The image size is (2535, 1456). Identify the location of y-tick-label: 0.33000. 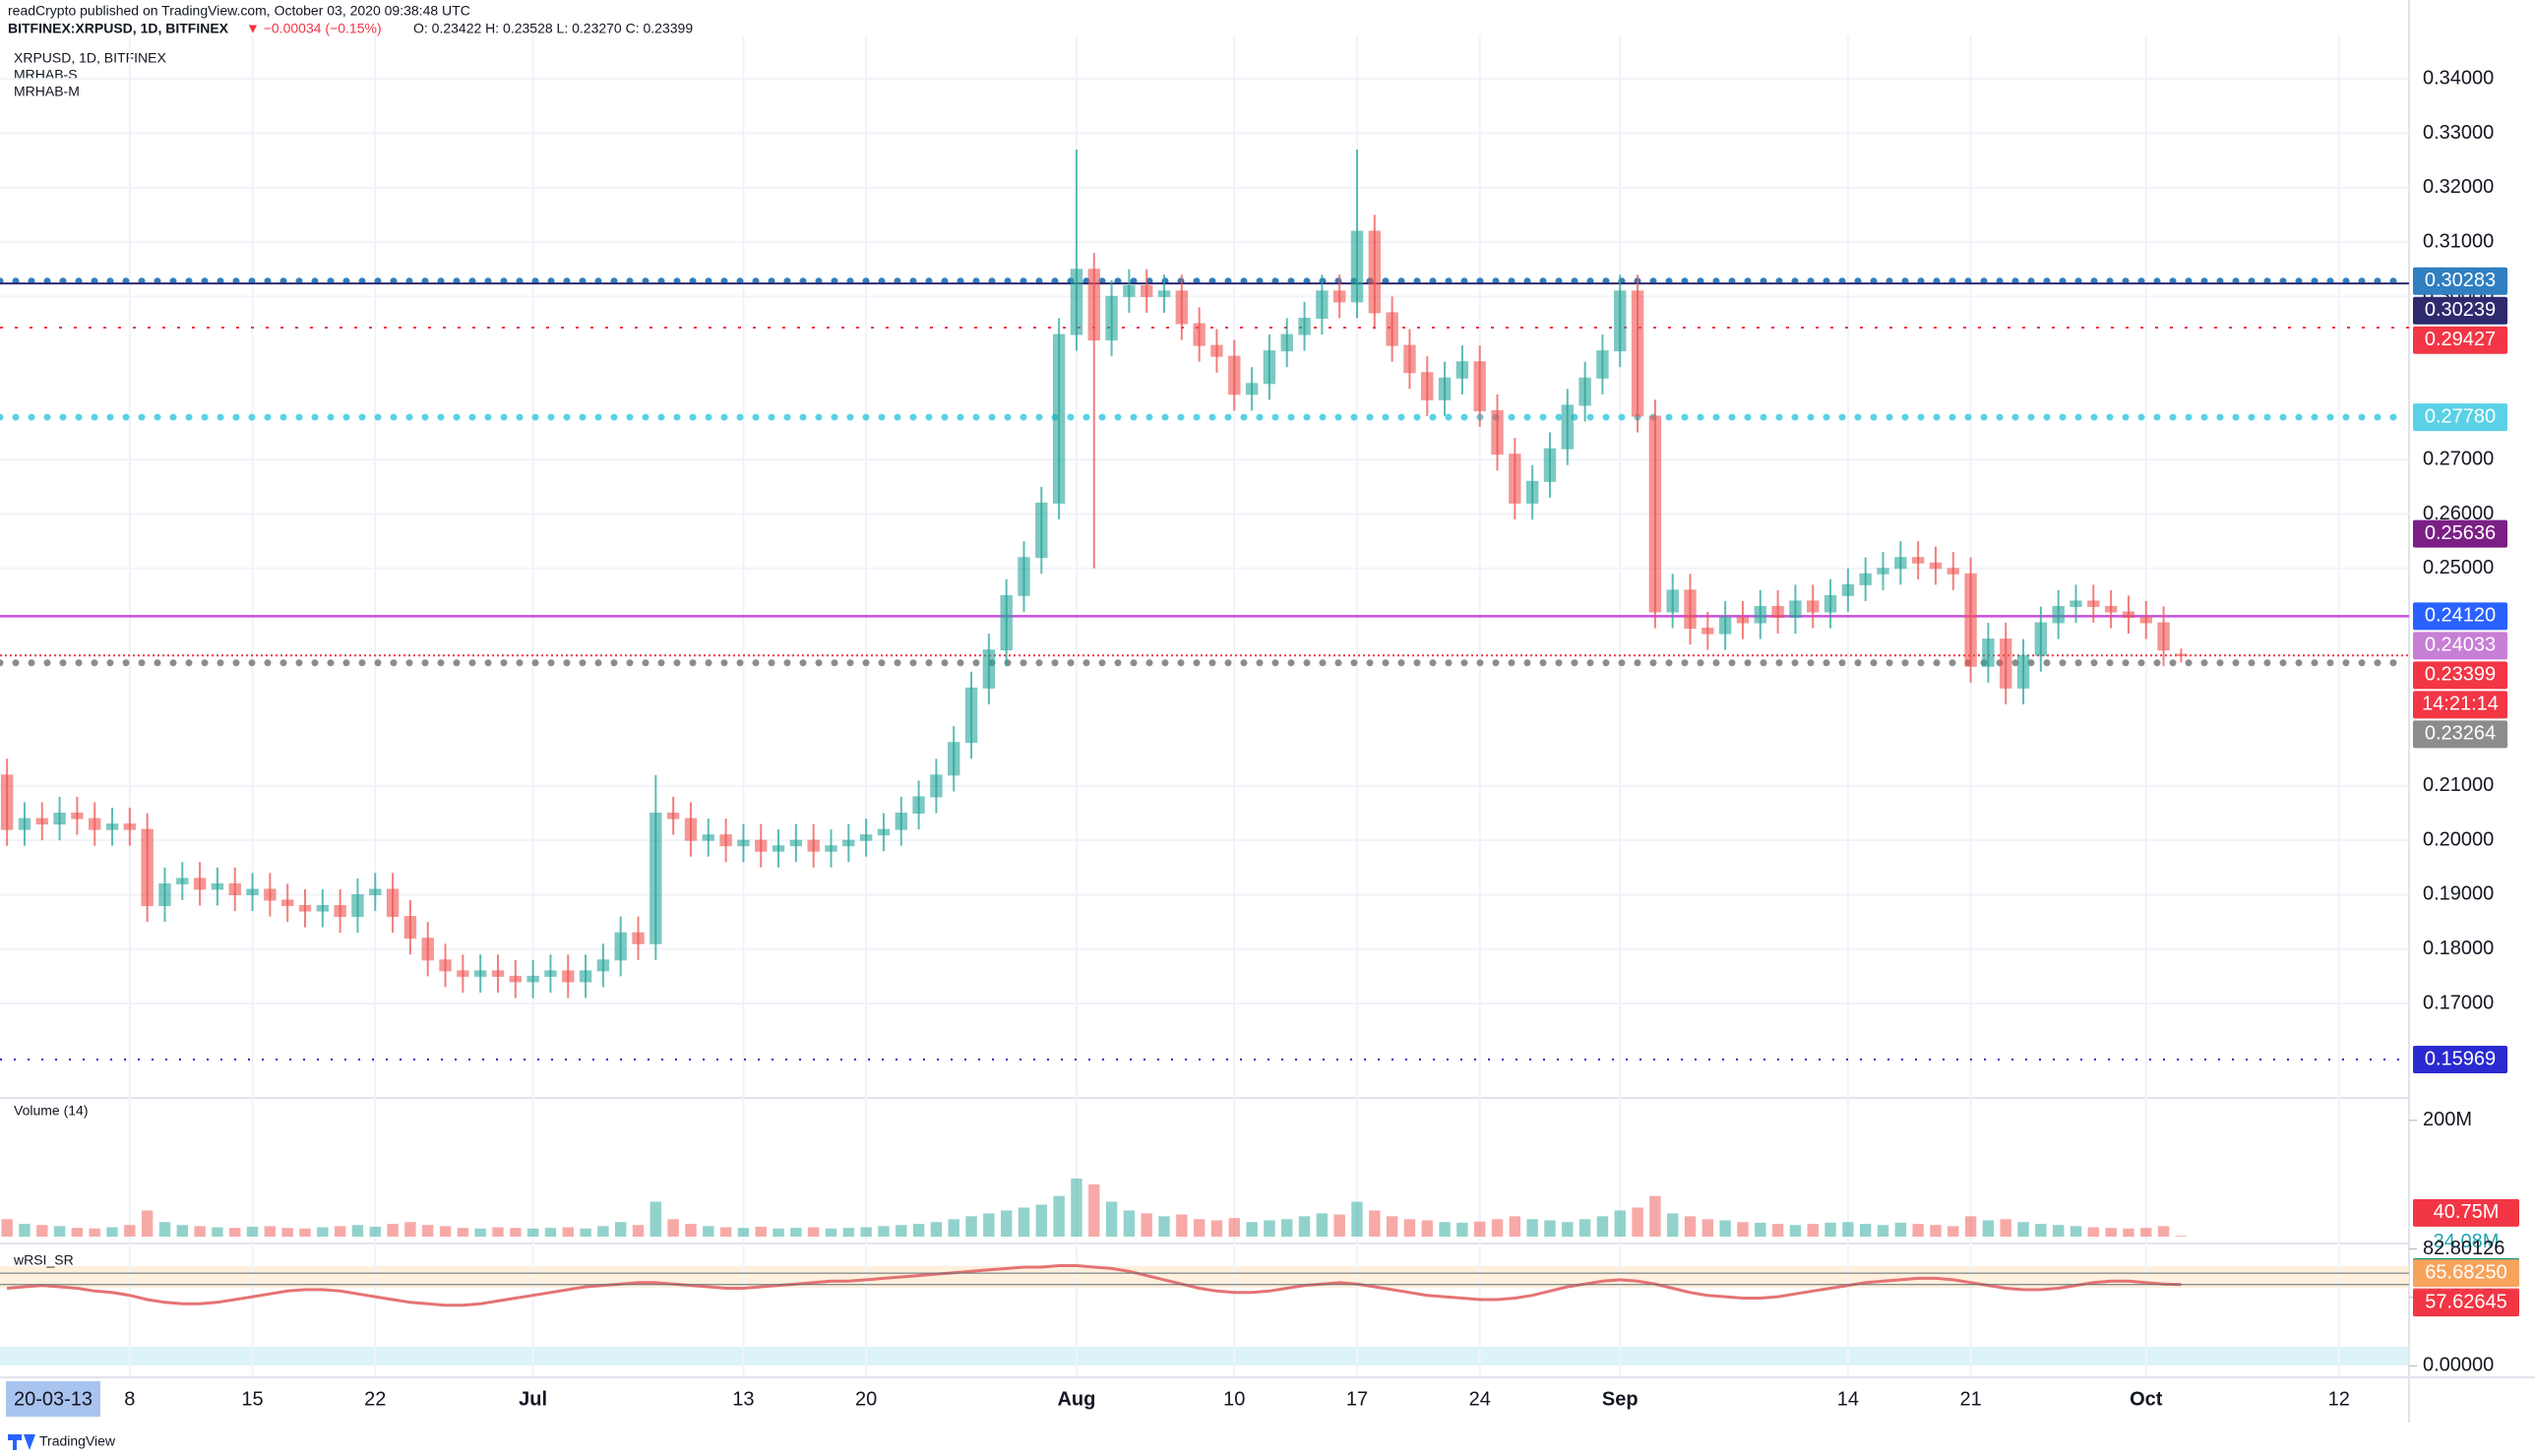
(2459, 133).